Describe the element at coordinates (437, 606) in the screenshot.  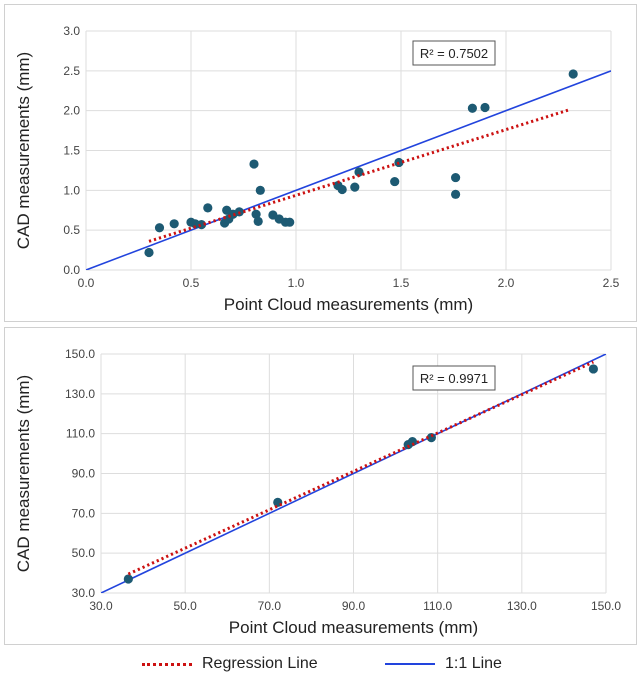
I see `x-tick-label: 110.0` at that location.